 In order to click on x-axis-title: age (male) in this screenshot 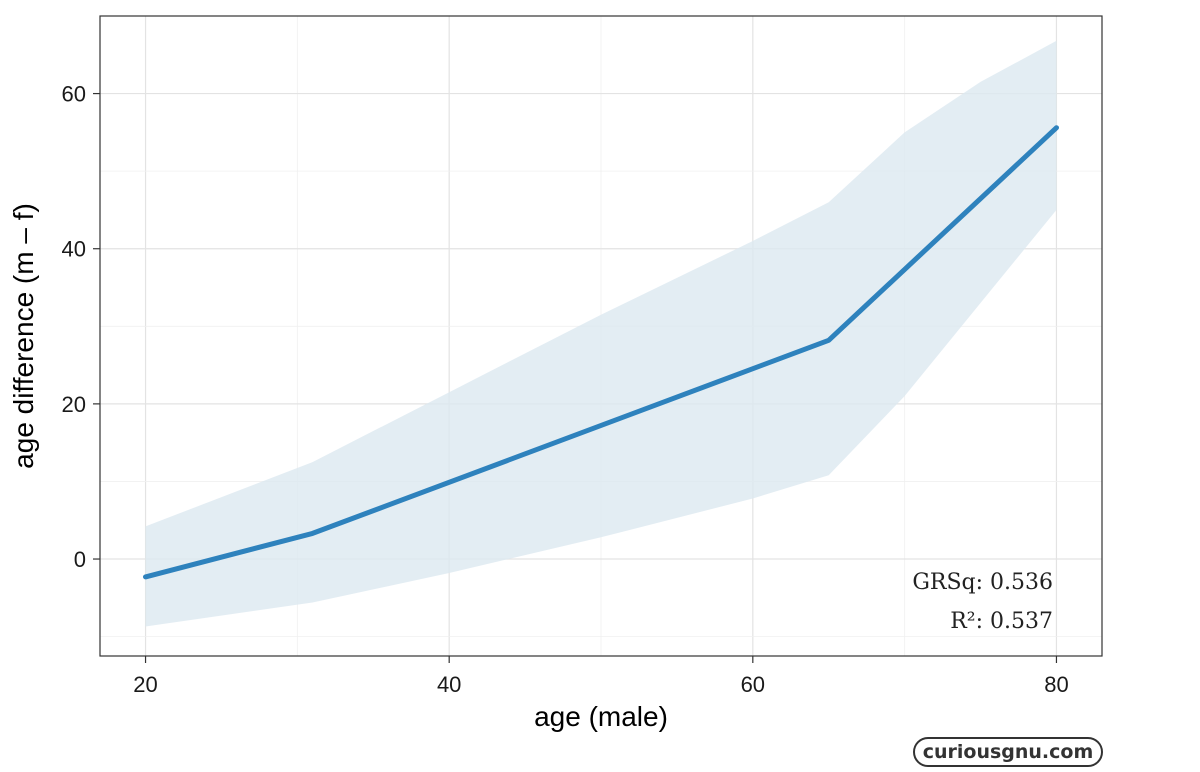, I will do `click(601, 716)`.